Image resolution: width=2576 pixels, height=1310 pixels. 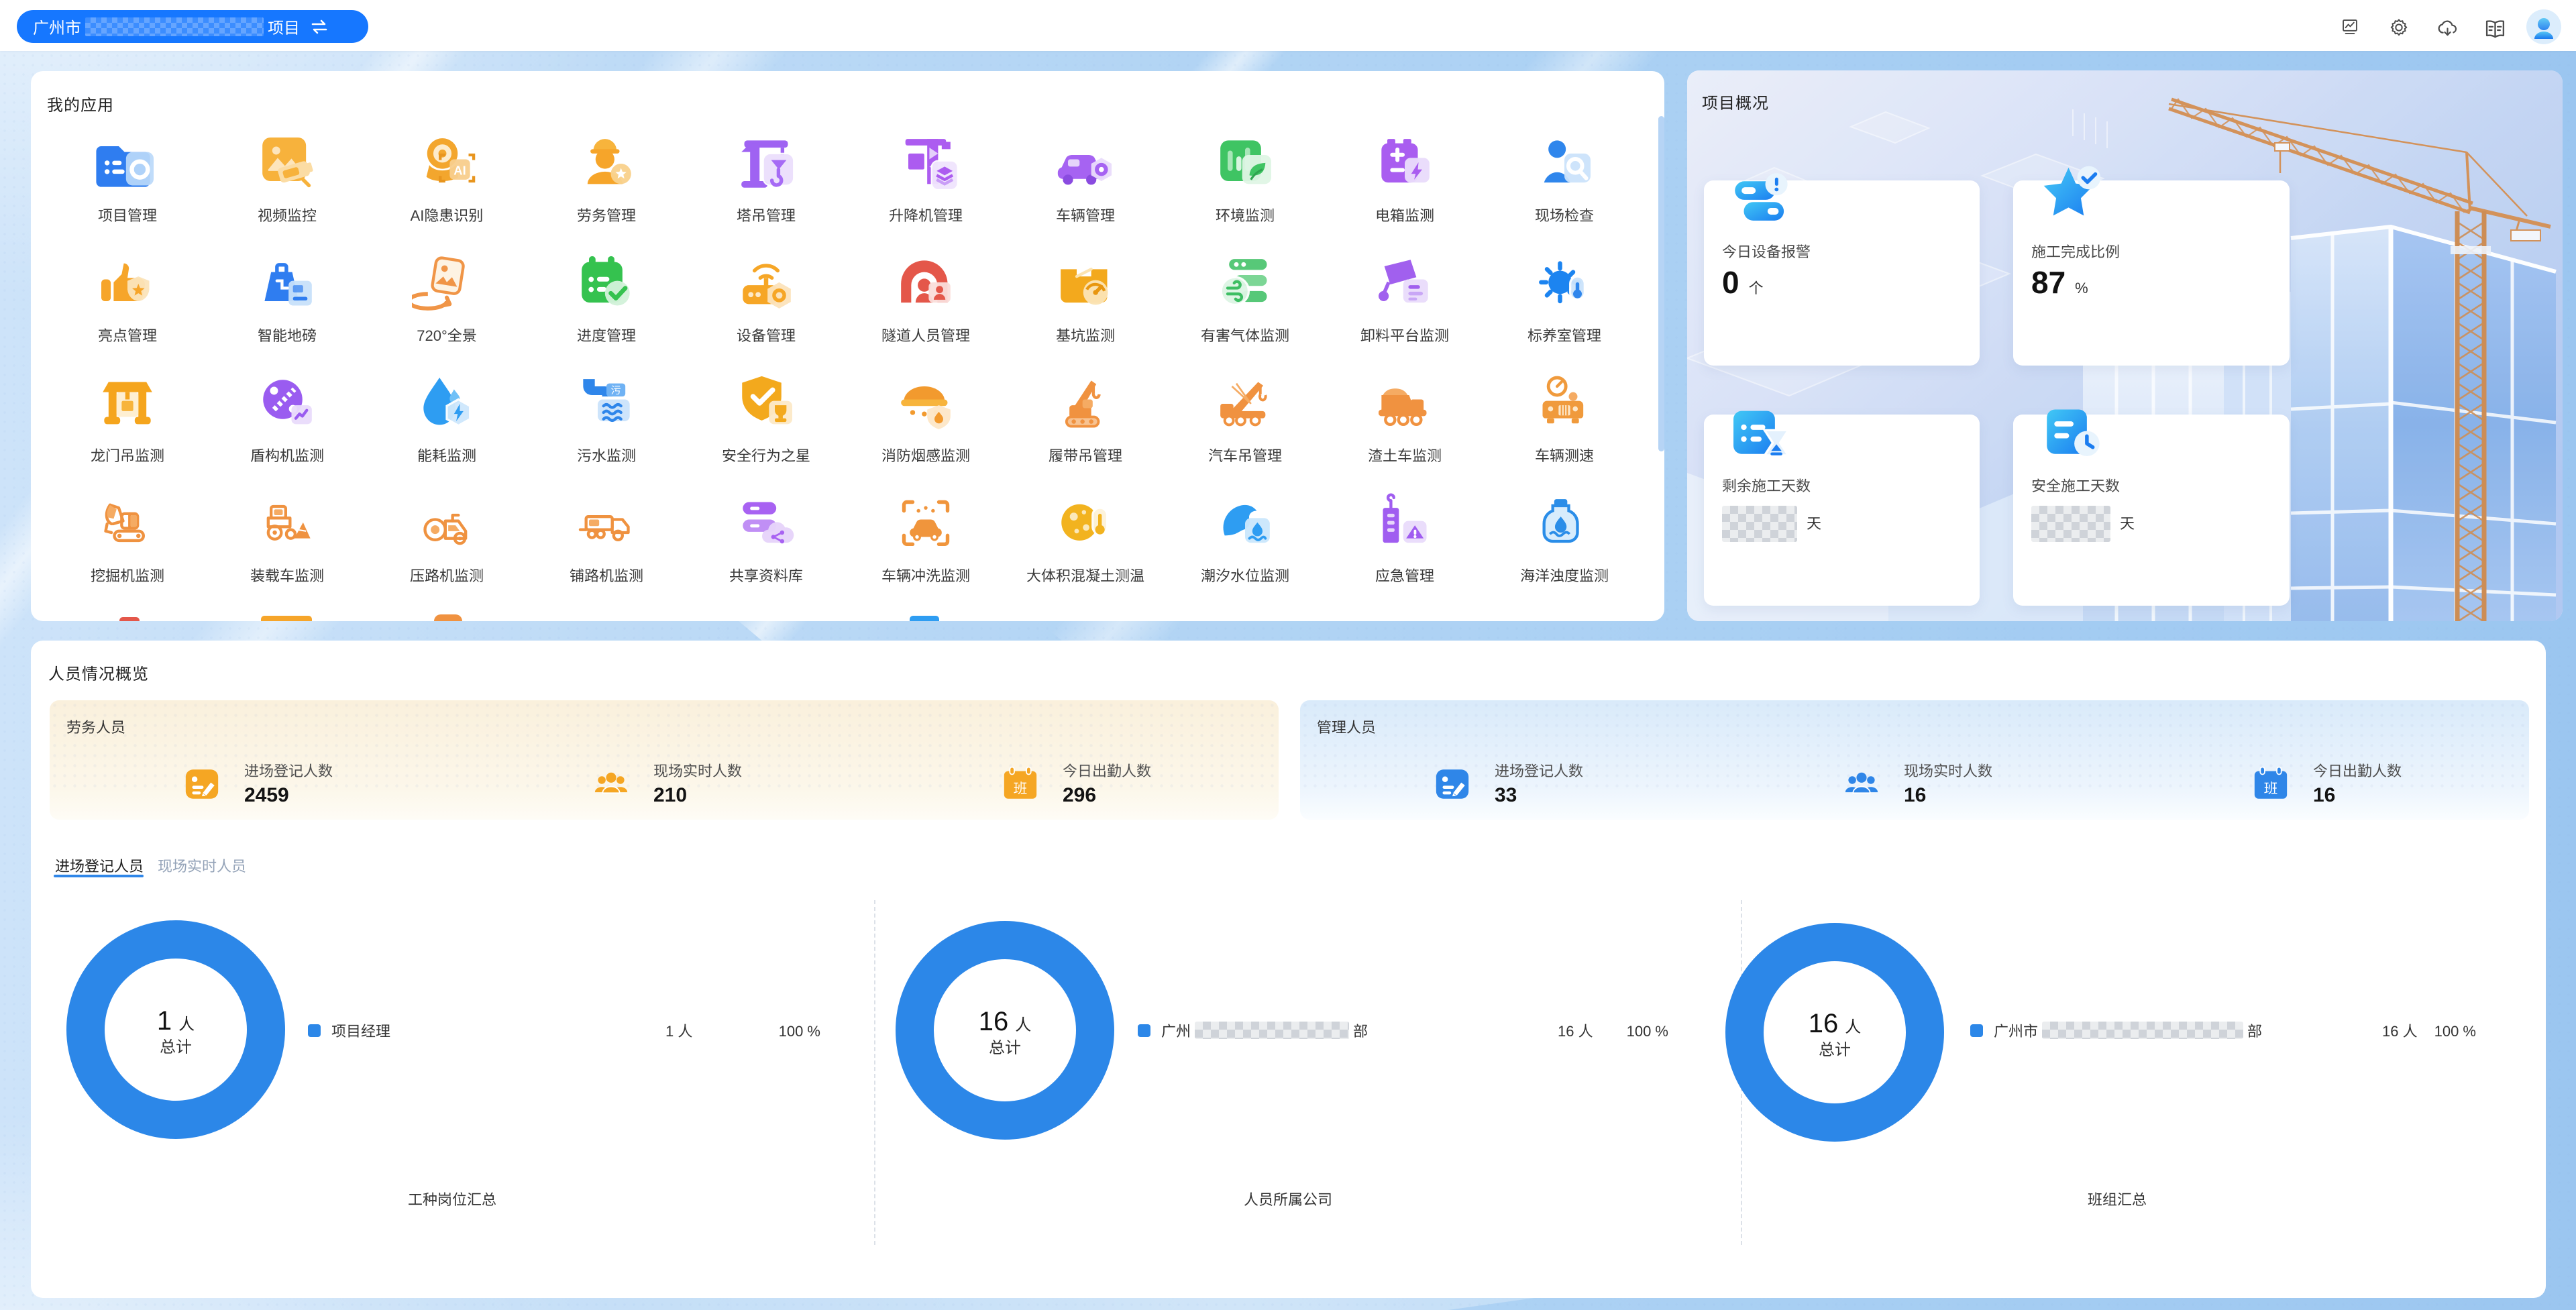 I want to click on svg-text: 污, so click(x=615, y=389).